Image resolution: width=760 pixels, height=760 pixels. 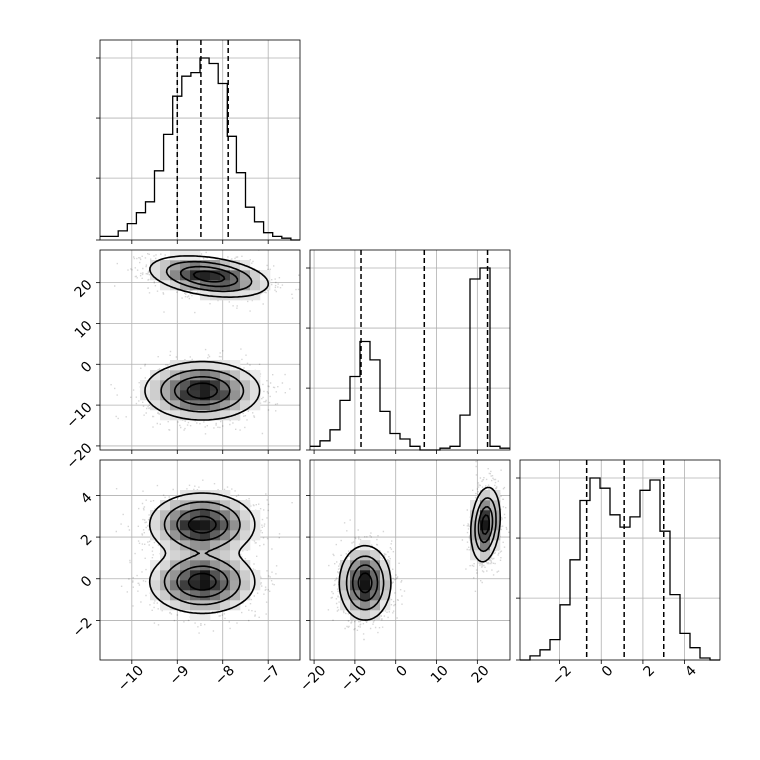 What do you see at coordinates (84, 330) in the screenshot?
I see `y-tick-label: 10` at bounding box center [84, 330].